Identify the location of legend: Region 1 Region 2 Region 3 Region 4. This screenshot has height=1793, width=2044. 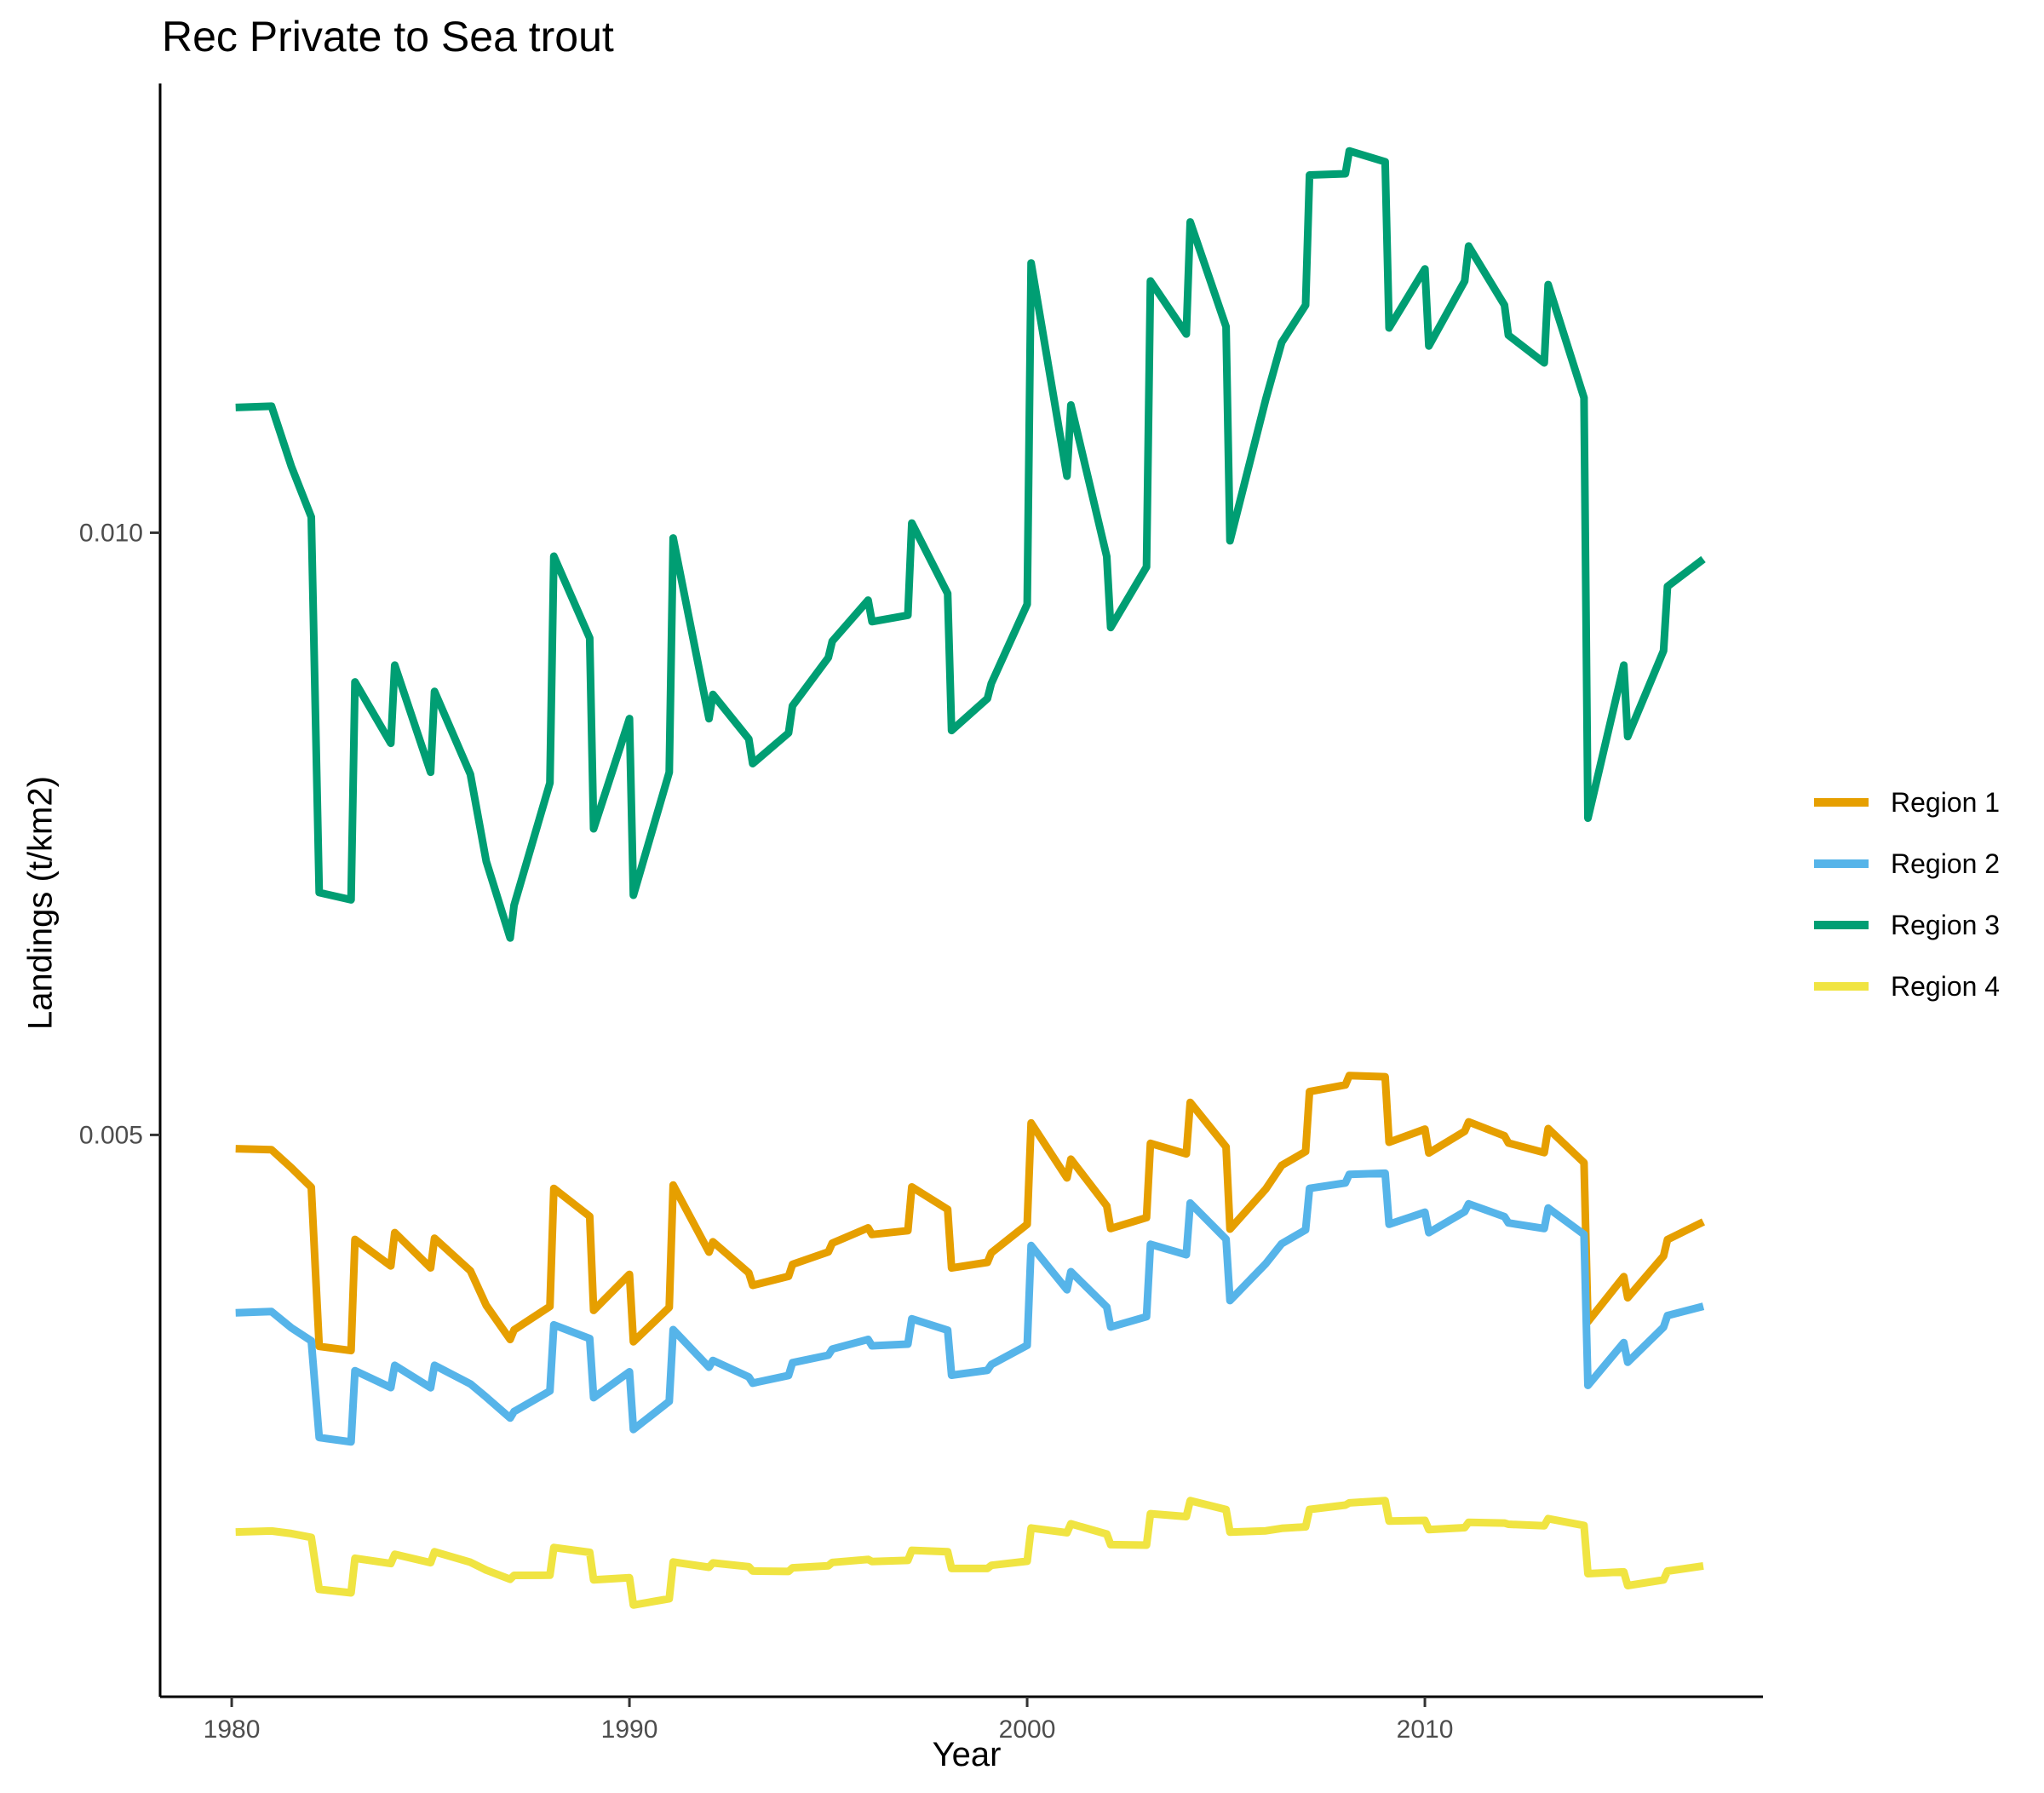
(1907, 895).